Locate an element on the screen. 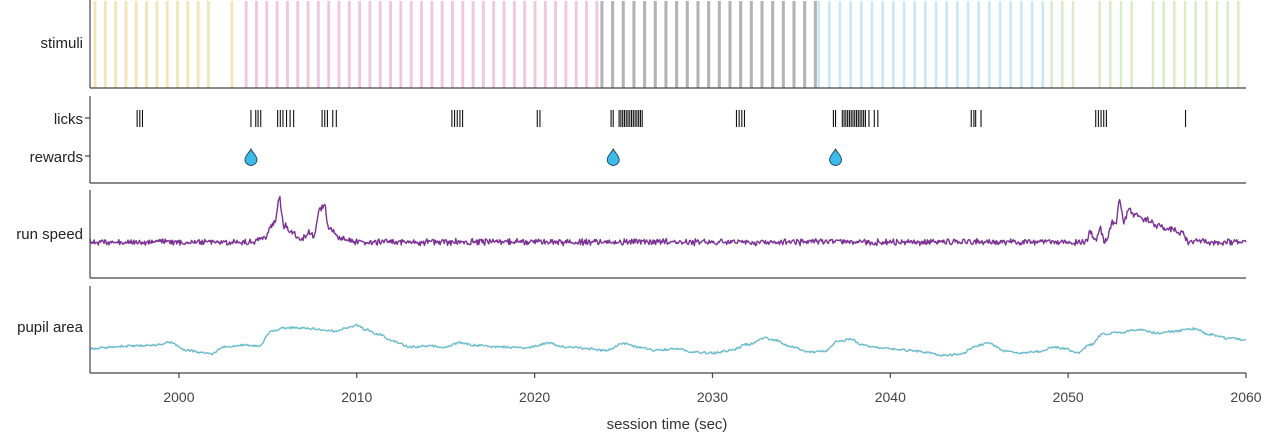 The height and width of the screenshot is (441, 1266). panel-label-run-speed: run speed is located at coordinates (49, 234).